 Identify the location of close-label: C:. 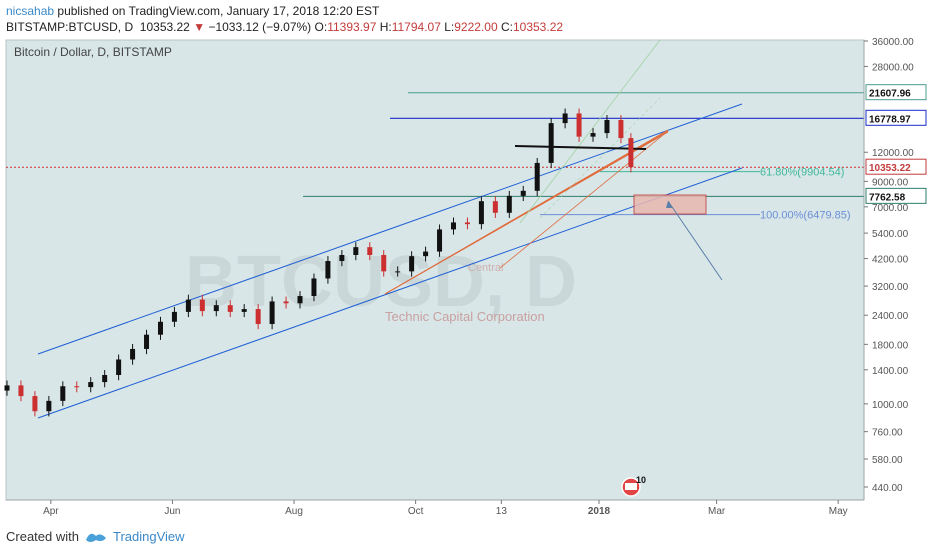
(506, 27).